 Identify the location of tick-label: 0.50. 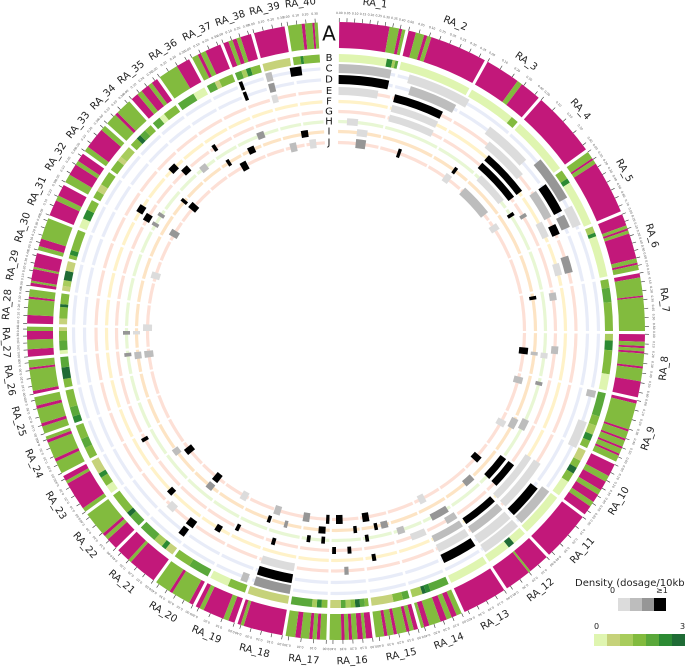
(619, 186).